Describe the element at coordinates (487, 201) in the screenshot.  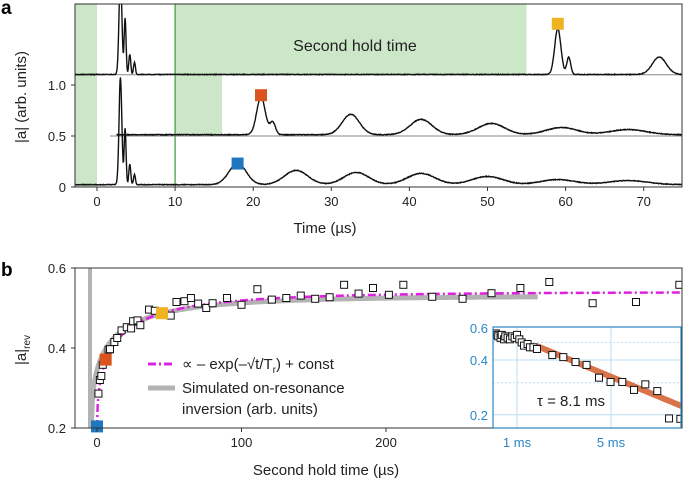
I see `x-tick-label: 50` at that location.